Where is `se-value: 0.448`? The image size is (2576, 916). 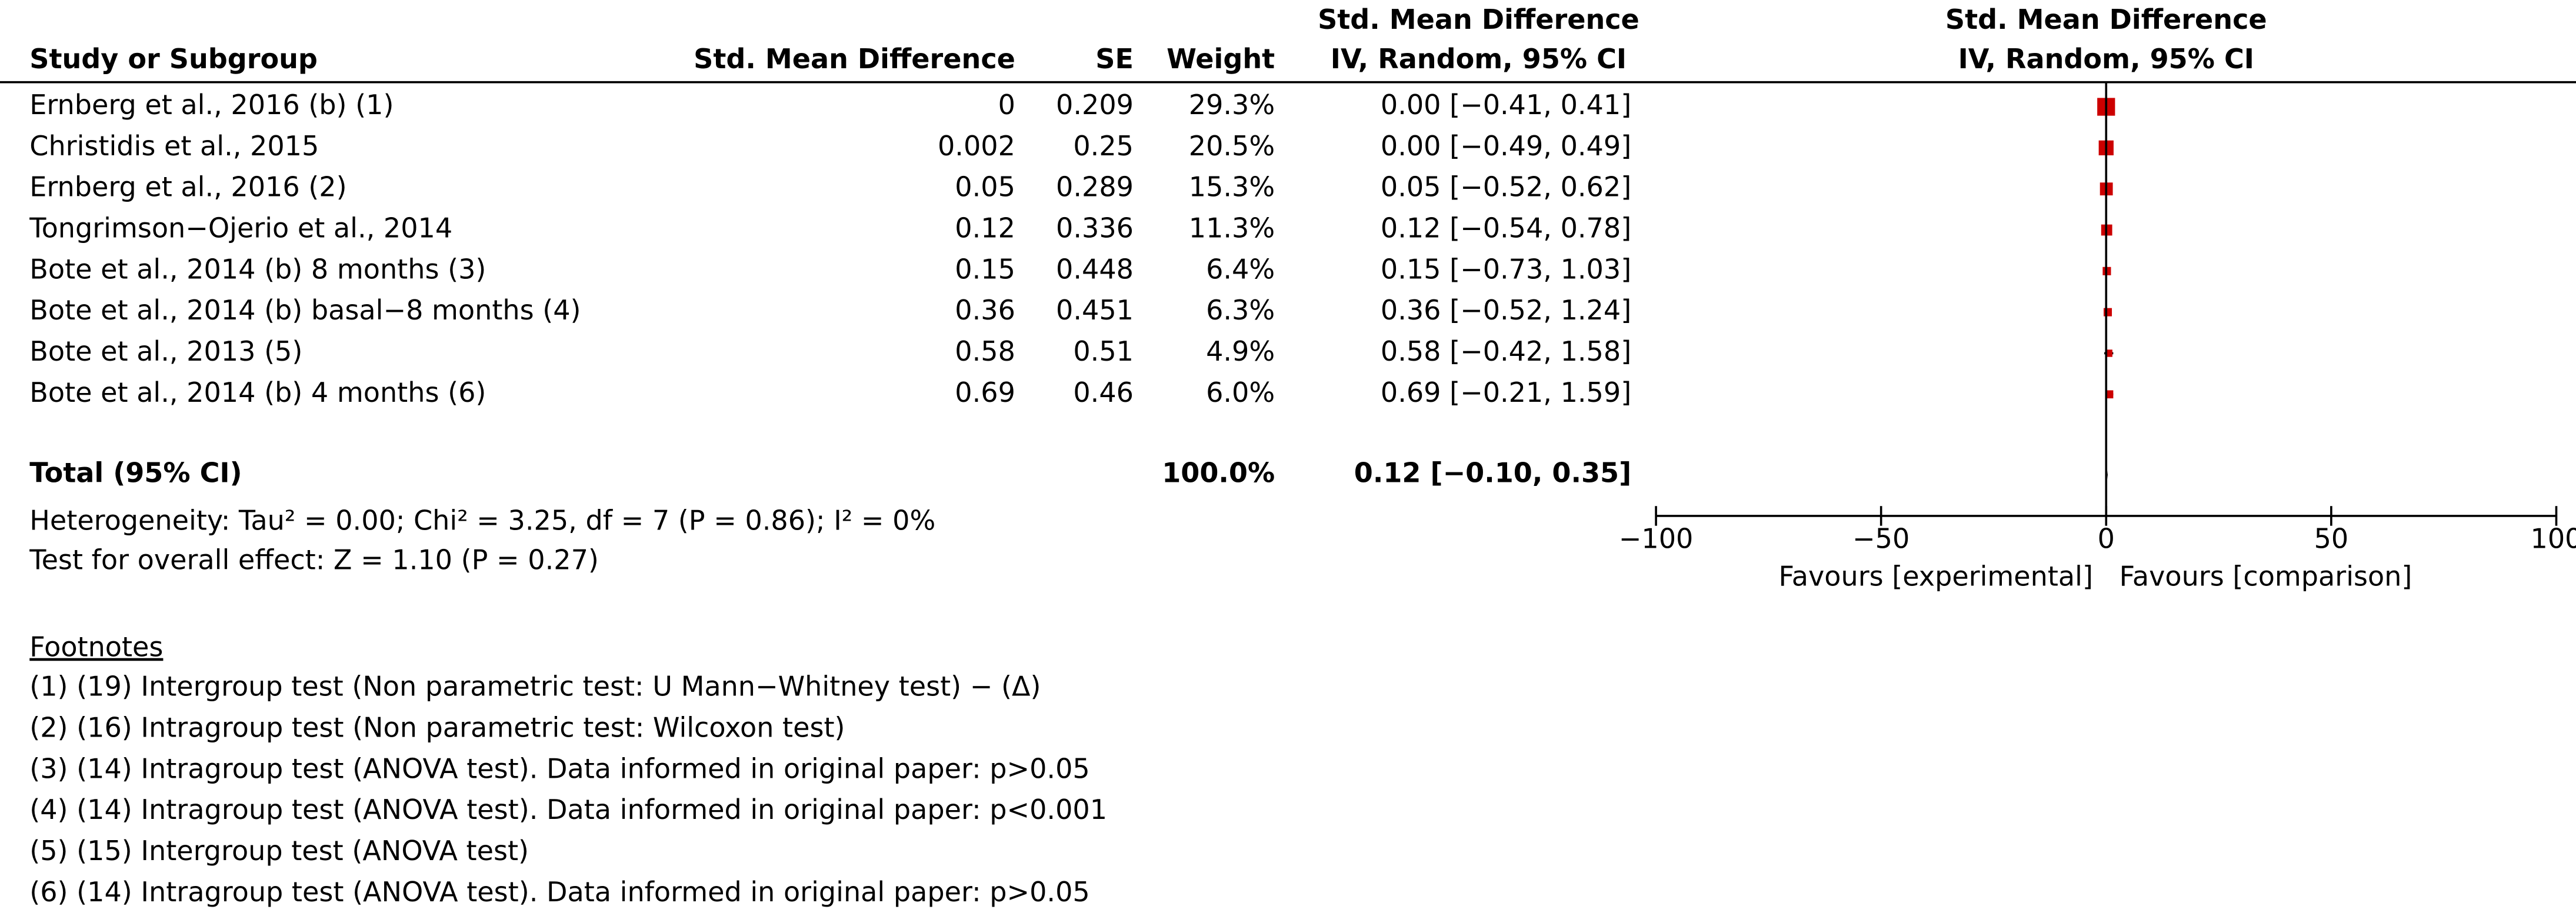 se-value: 0.448 is located at coordinates (1095, 269).